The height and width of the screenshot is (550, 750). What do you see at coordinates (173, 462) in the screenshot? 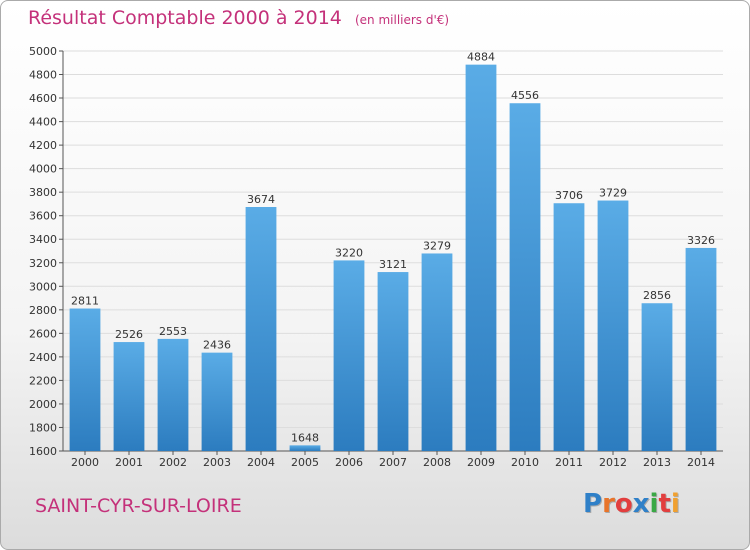
I see `x-tick-label: 2002` at bounding box center [173, 462].